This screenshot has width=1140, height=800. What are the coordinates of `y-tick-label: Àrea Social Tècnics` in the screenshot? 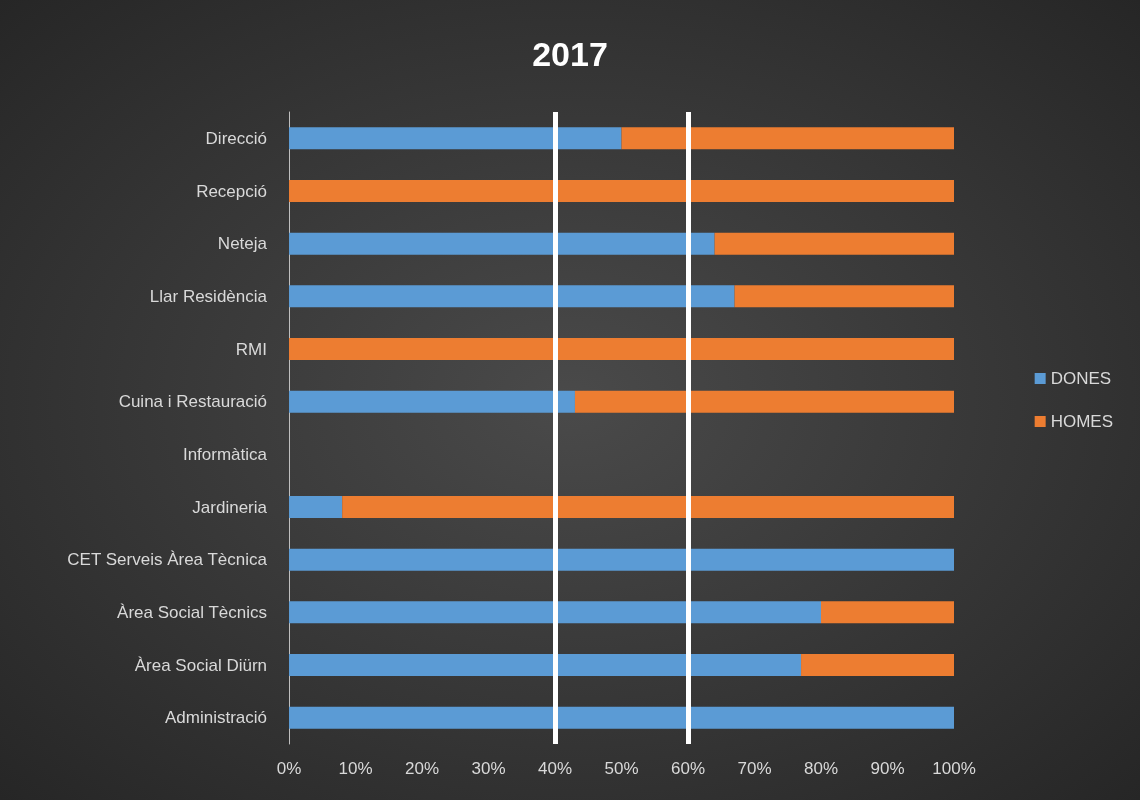 It's located at (192, 612).